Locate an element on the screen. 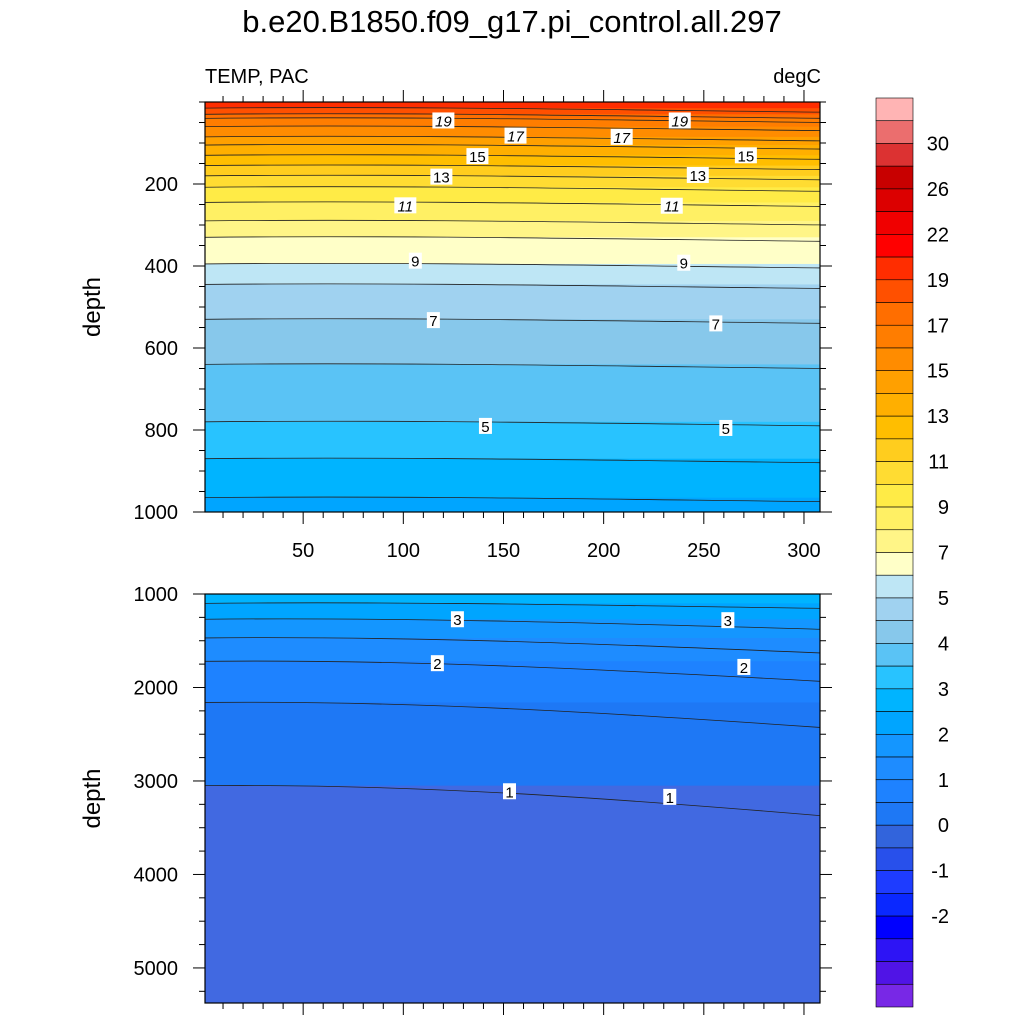  colorbar-label: -2 is located at coordinates (940, 917).